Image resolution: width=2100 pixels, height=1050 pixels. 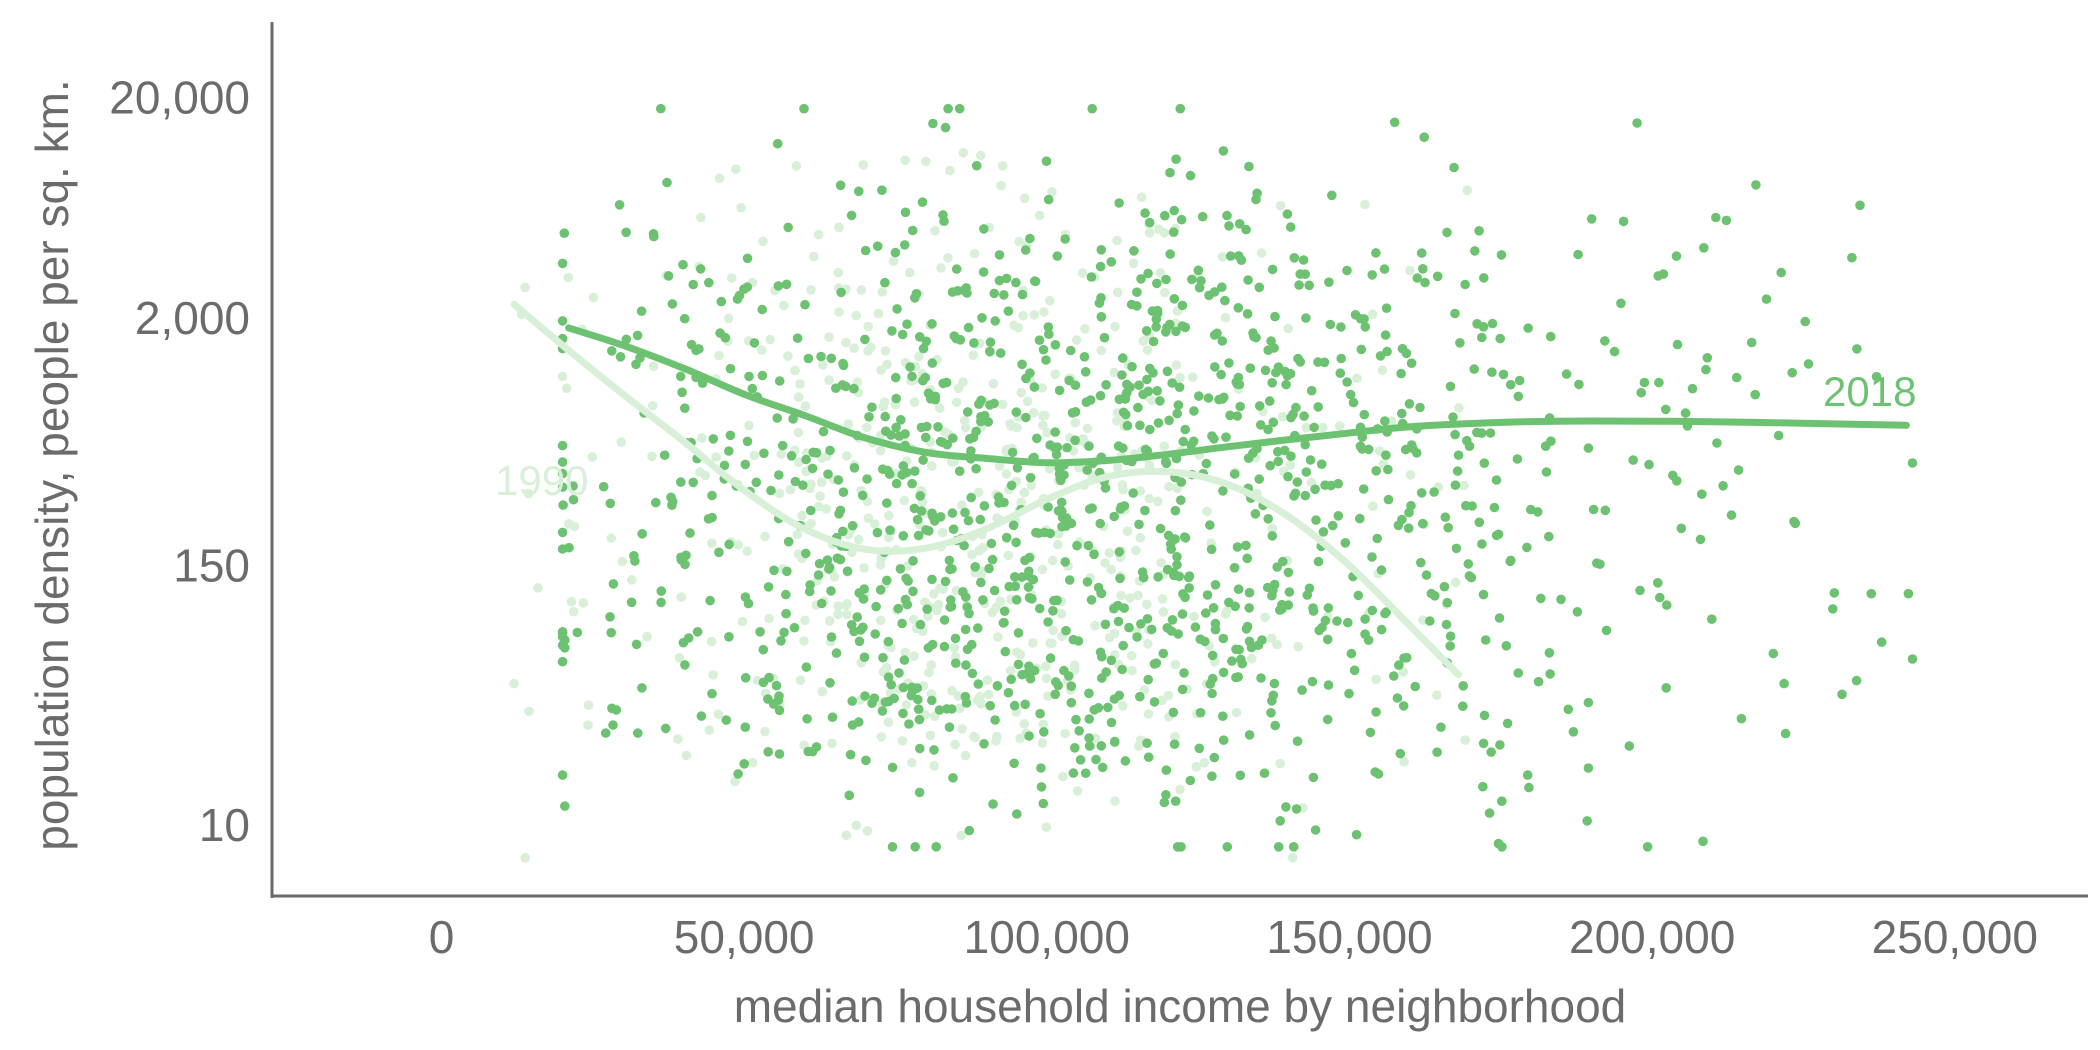 What do you see at coordinates (52, 464) in the screenshot?
I see `y-axis-title: population density, people per sq. km.` at bounding box center [52, 464].